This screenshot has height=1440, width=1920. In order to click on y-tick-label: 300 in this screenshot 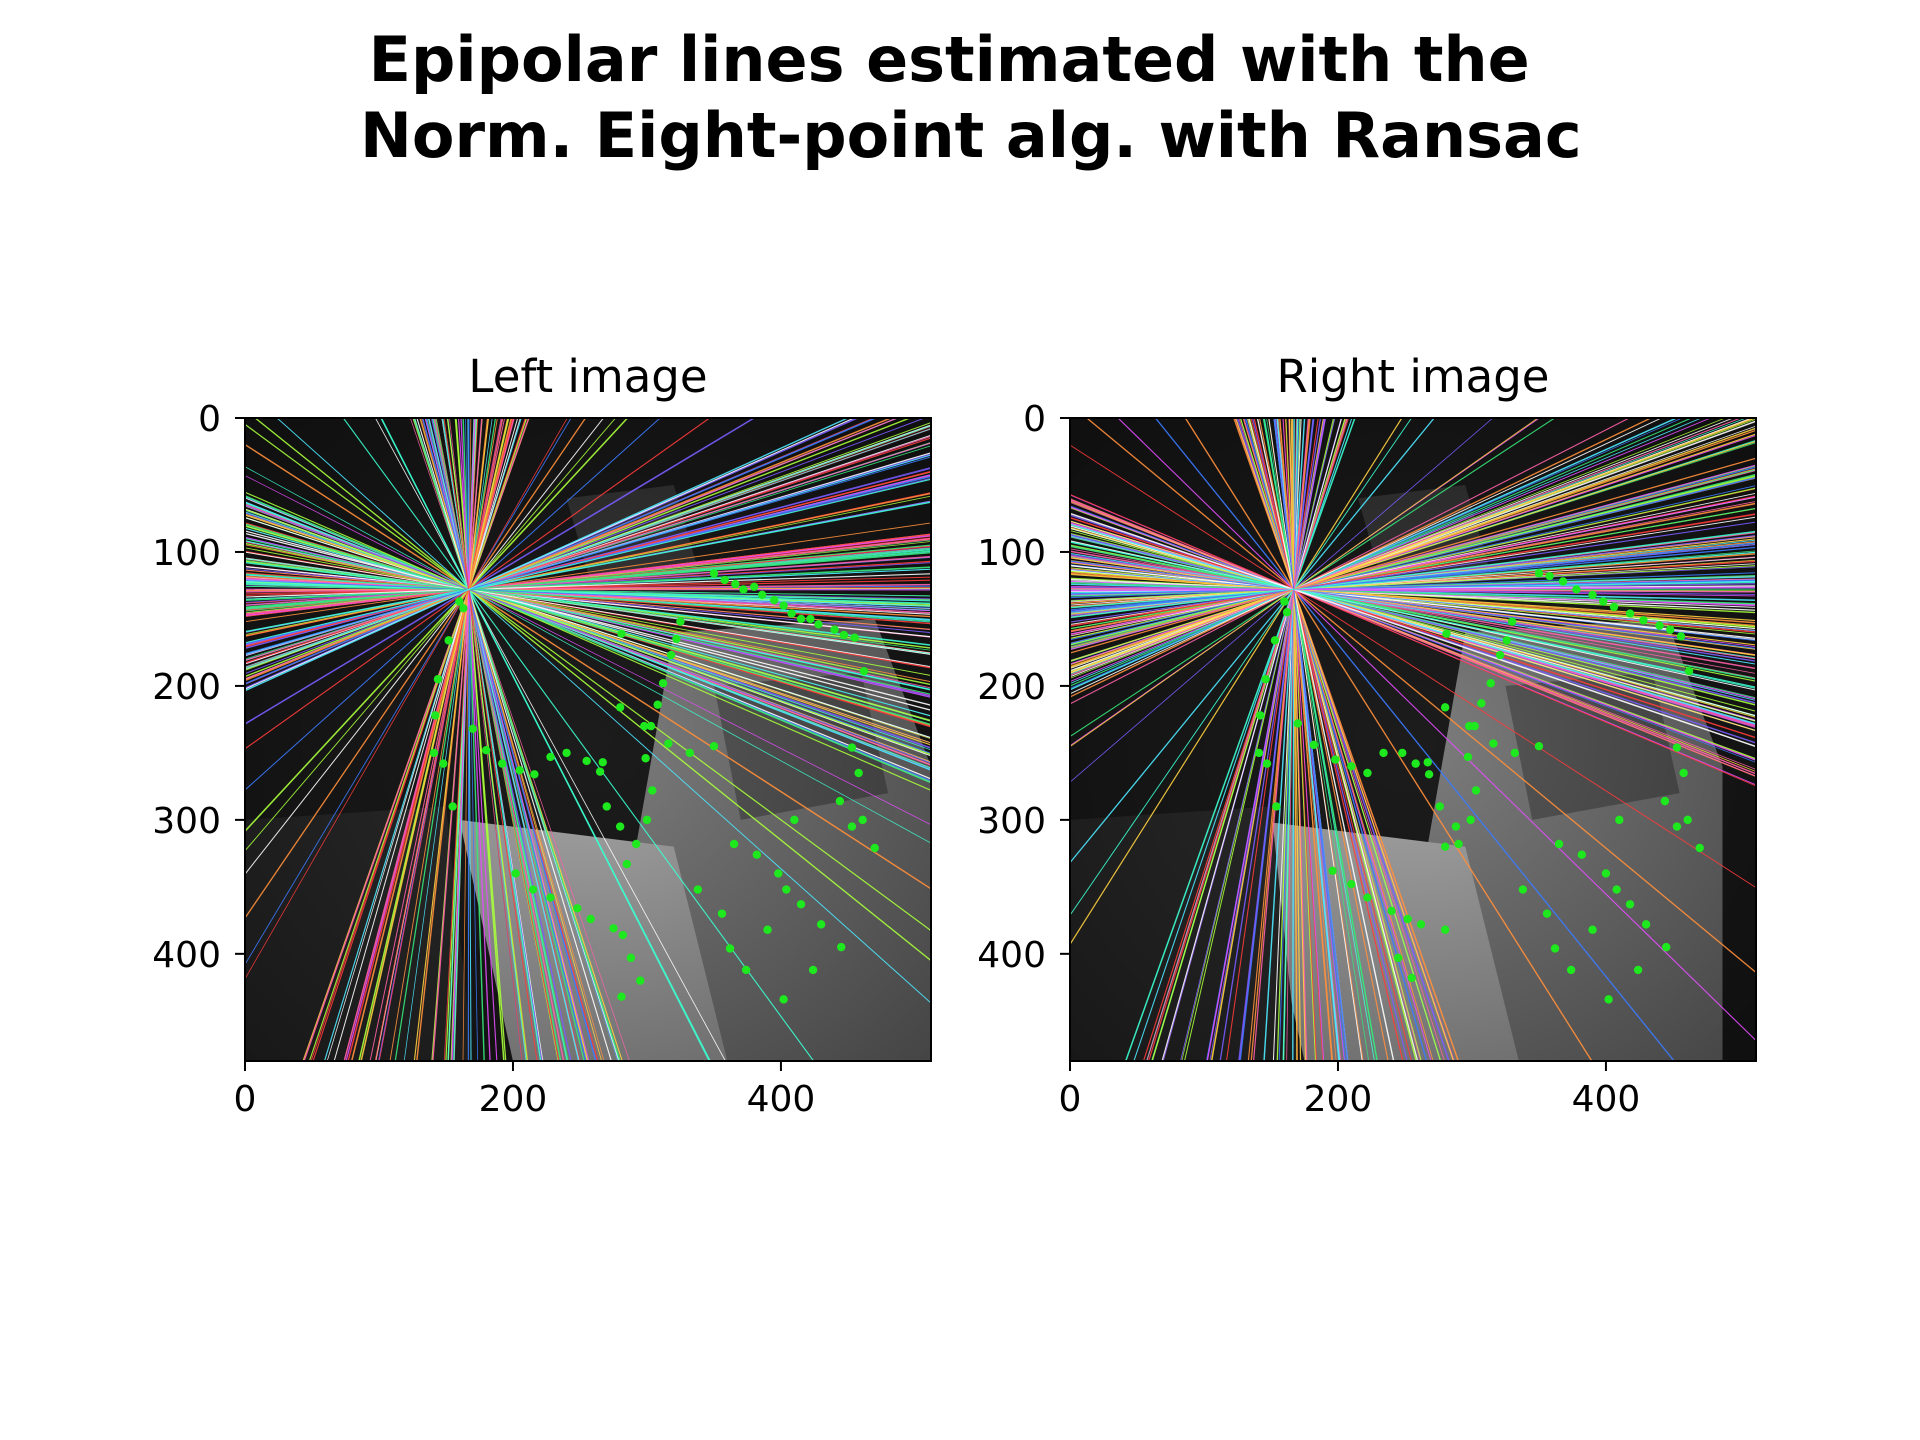, I will do `click(1011, 821)`.